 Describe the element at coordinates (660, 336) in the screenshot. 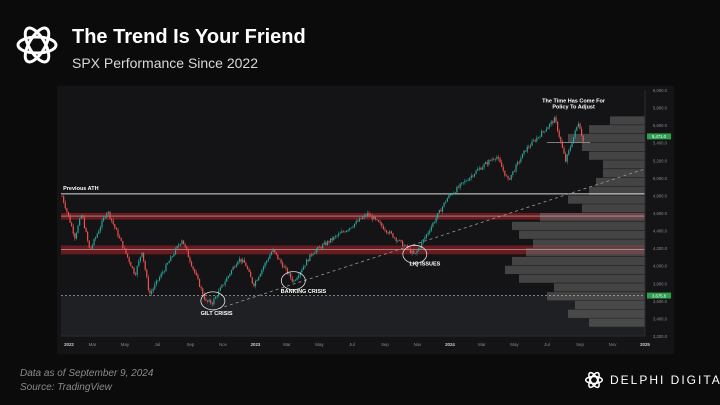

I see `y-tick-label: 3,200.0` at that location.